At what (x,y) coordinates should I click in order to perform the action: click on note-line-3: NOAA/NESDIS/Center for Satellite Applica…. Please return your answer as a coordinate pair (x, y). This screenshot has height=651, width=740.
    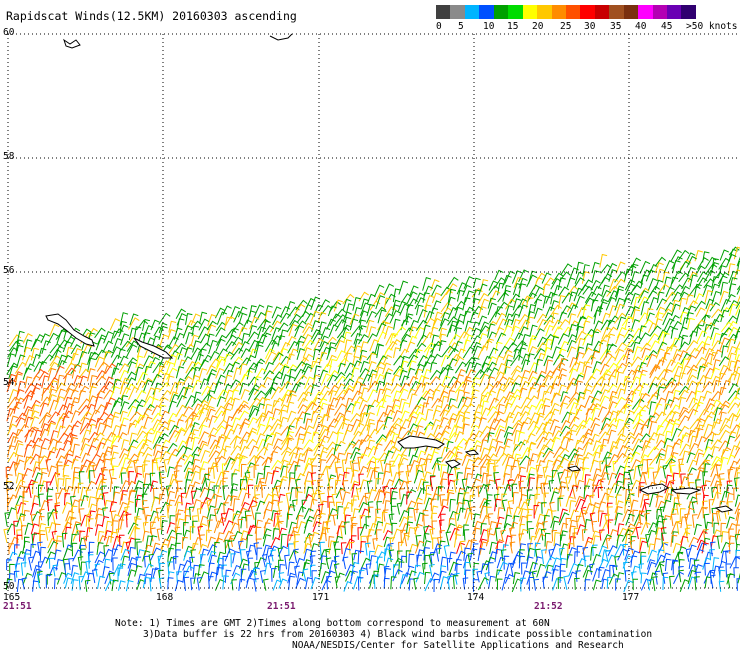
    Looking at the image, I should click on (458, 645).